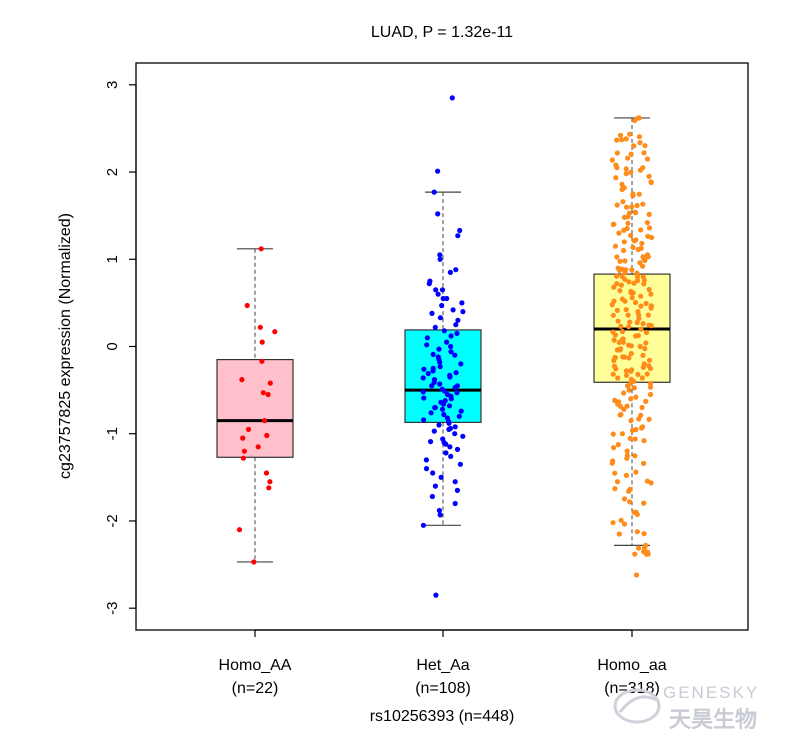  What do you see at coordinates (112, 608) in the screenshot?
I see `y-tick-label: -3` at bounding box center [112, 608].